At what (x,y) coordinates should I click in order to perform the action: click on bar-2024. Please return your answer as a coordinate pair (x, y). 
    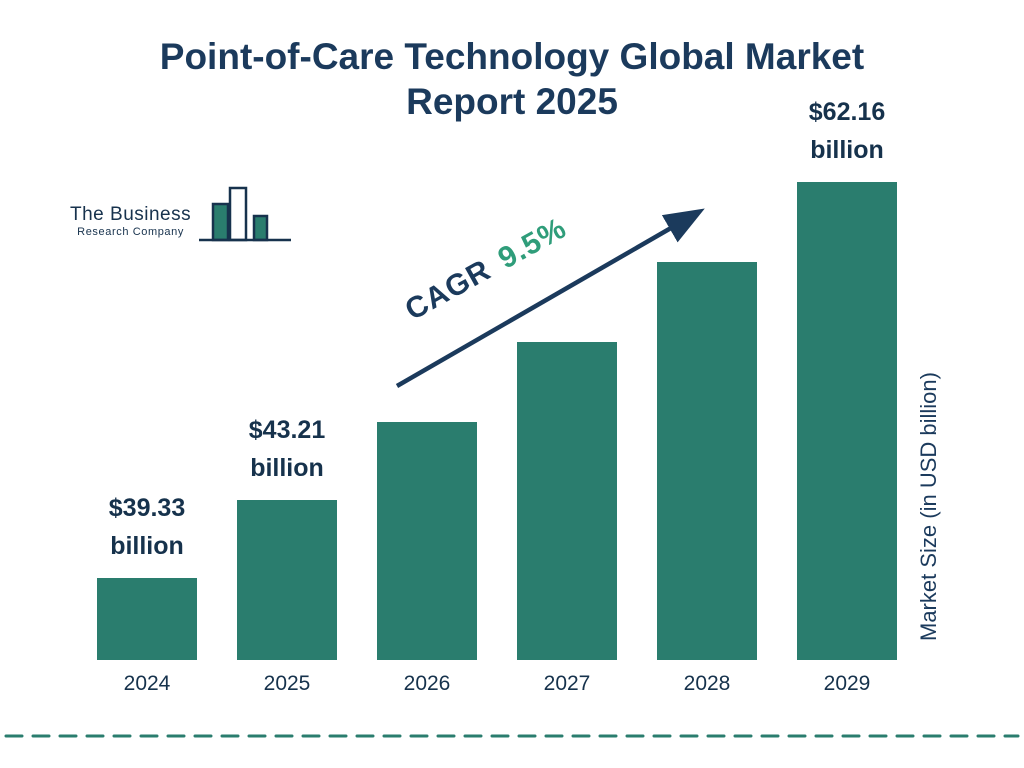
    Looking at the image, I should click on (147, 619).